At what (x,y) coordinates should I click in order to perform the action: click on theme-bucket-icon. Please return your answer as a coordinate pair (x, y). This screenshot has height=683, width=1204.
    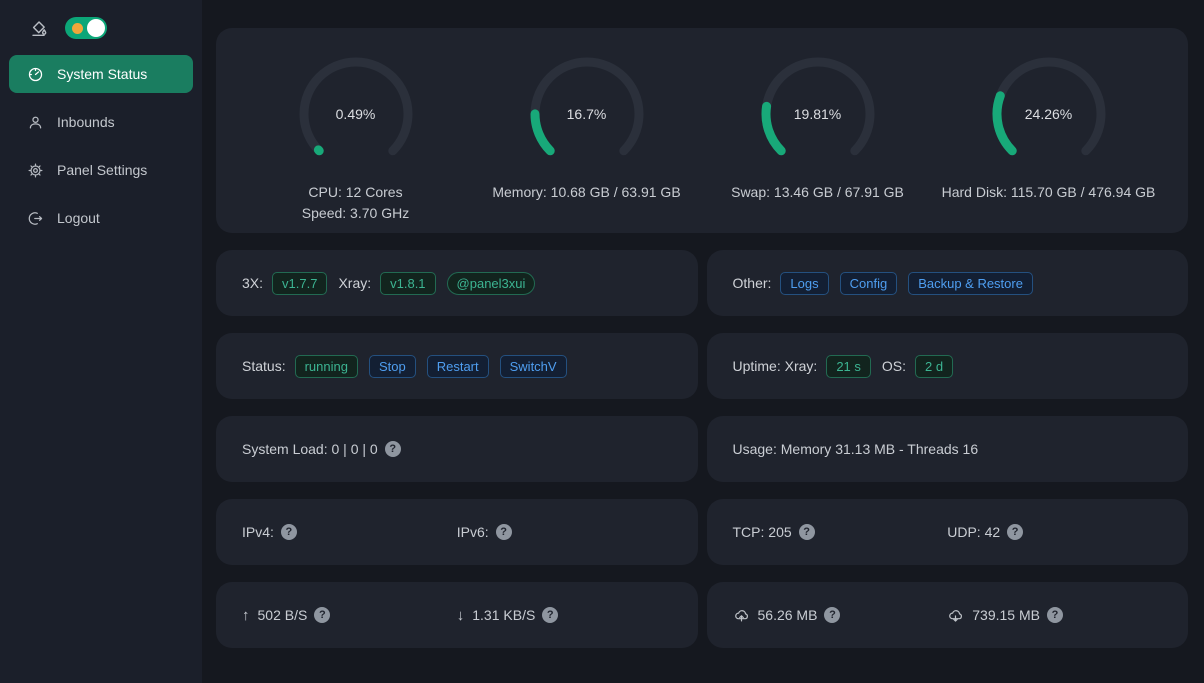
    Looking at the image, I should click on (39, 28).